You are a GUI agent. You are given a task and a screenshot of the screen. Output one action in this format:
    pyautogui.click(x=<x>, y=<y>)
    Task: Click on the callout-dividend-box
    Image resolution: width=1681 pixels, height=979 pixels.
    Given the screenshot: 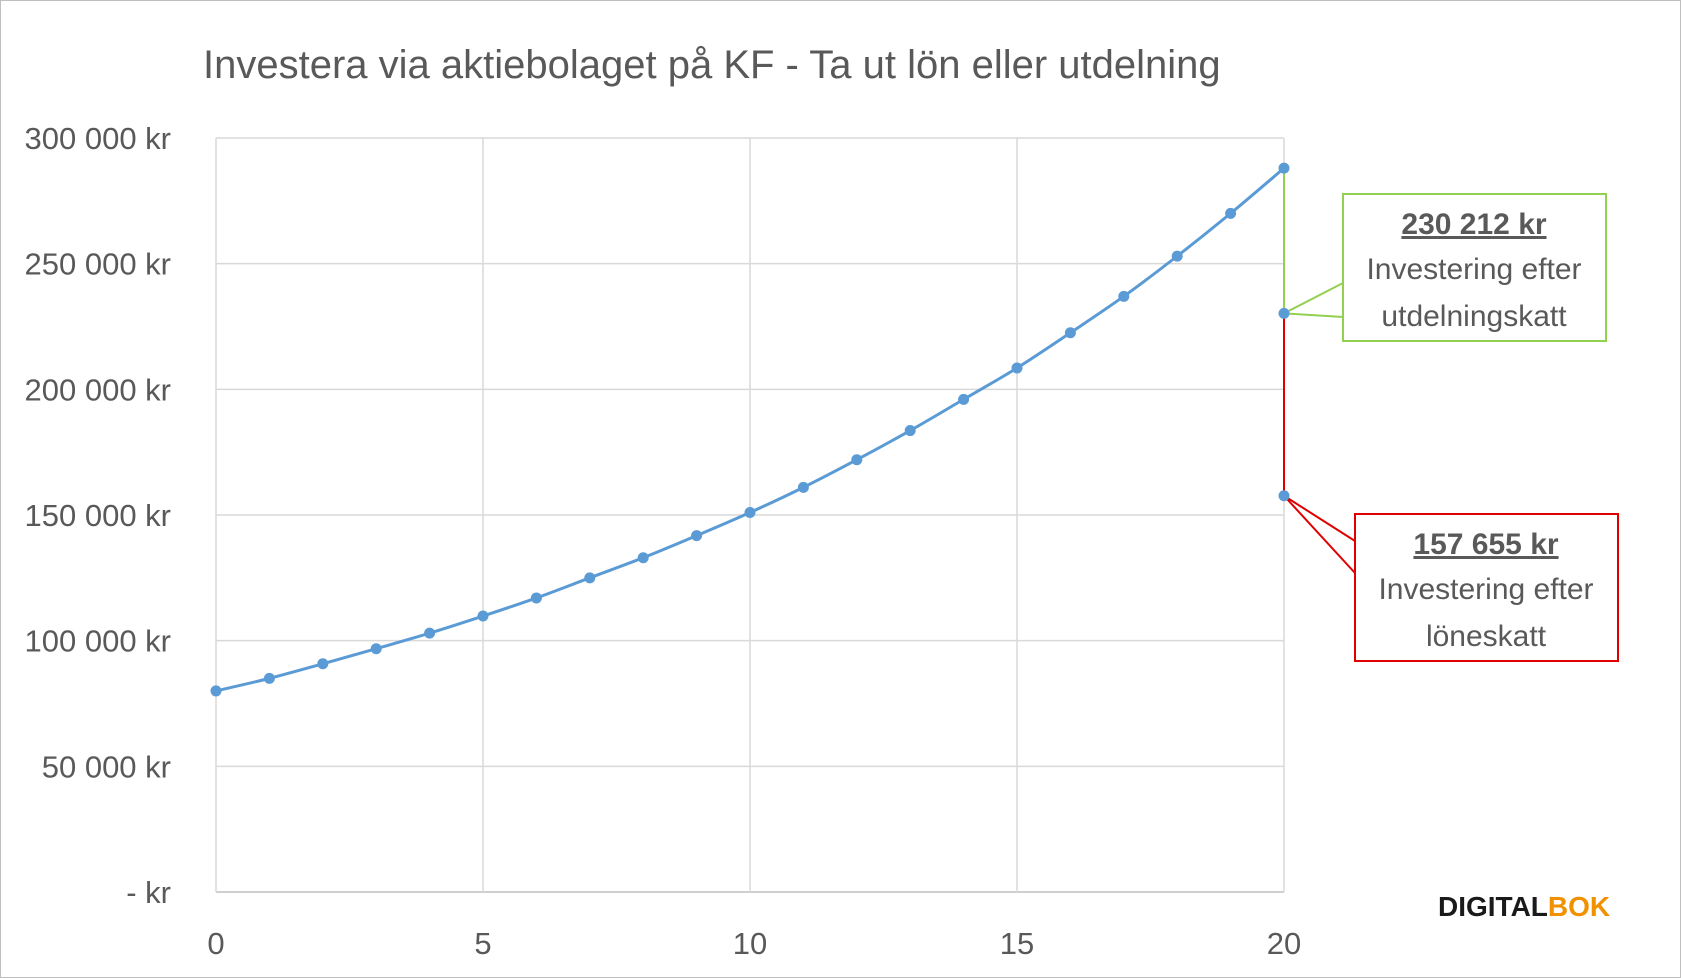 What is the action you would take?
    pyautogui.click(x=1474, y=267)
    